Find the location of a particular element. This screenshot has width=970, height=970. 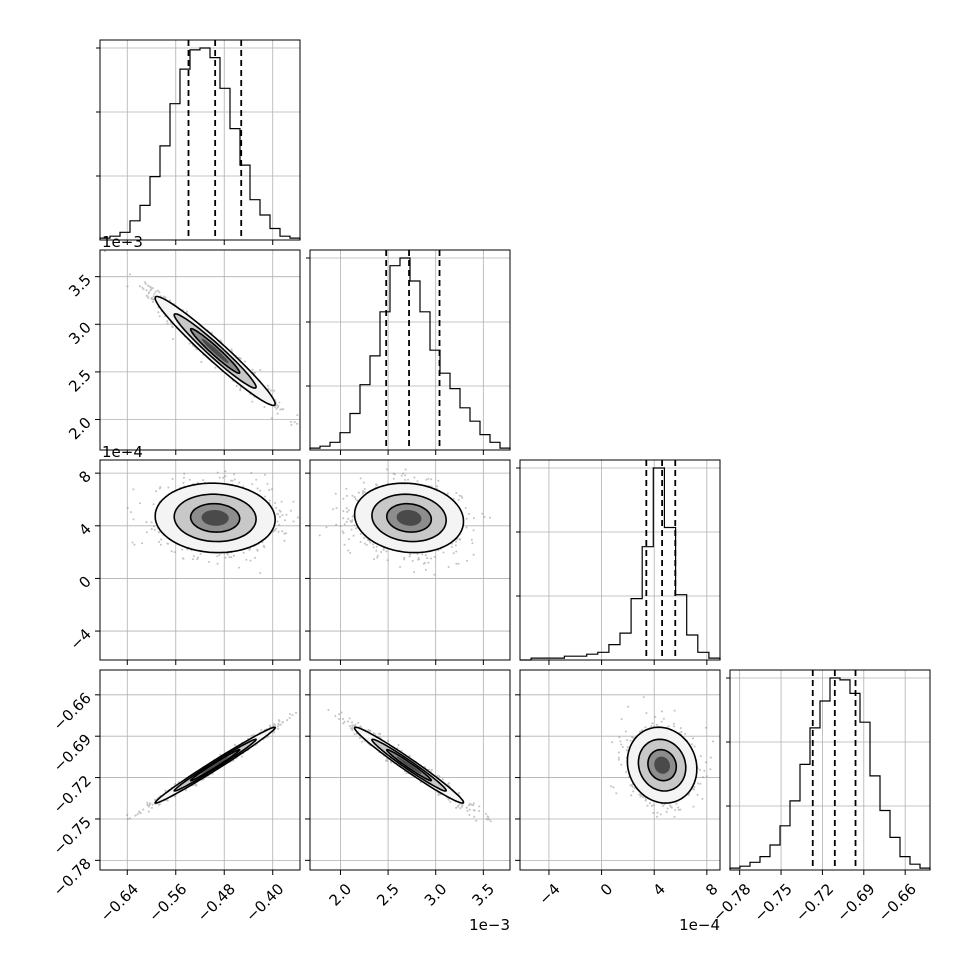

y-tick-label: −0.78 is located at coordinates (72, 876).